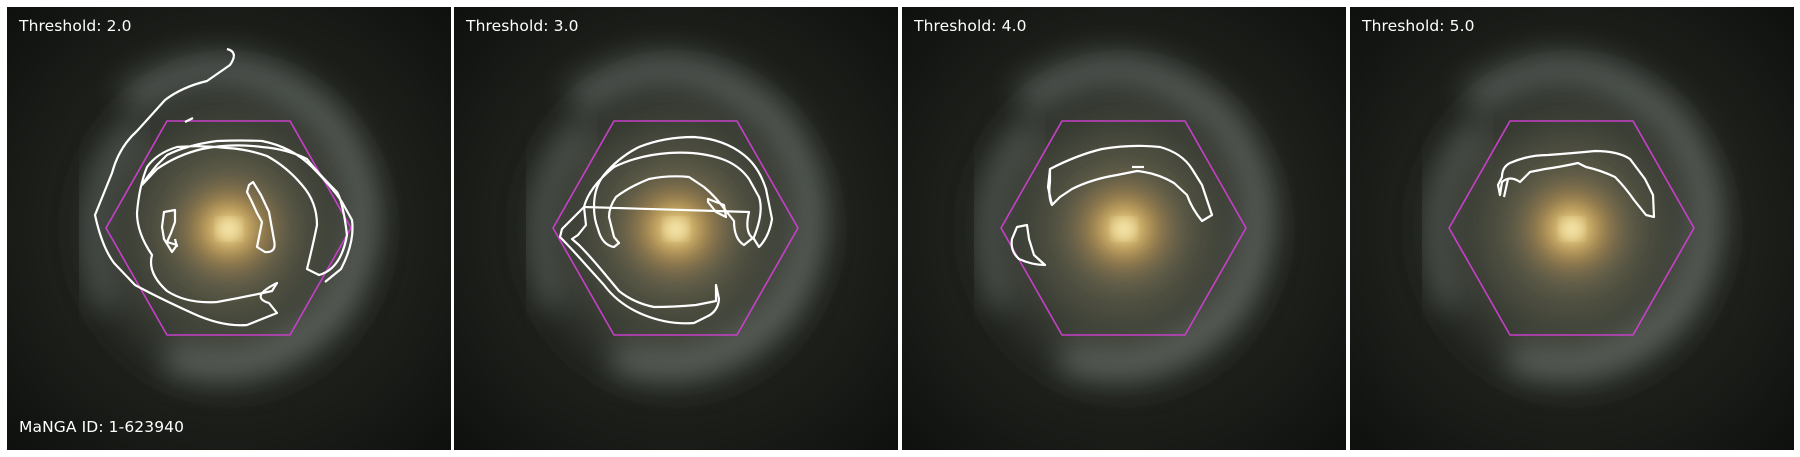 The image size is (1800, 457). I want to click on threshold-label: Threshold: 2.0, so click(75, 26).